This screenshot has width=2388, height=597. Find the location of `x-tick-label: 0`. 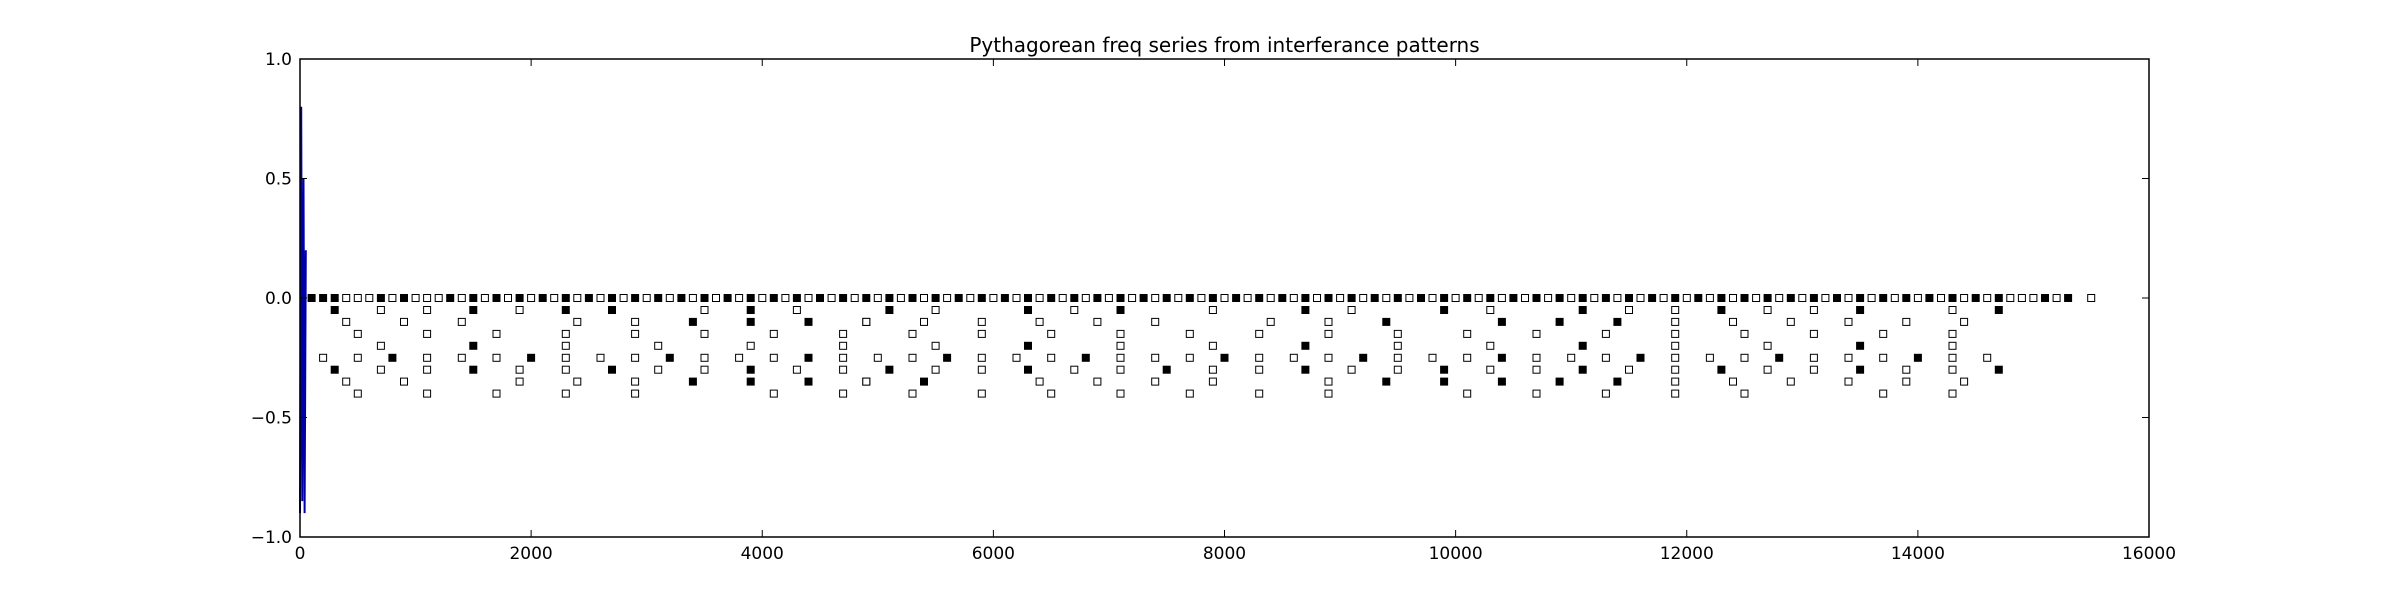

x-tick-label: 0 is located at coordinates (300, 554).